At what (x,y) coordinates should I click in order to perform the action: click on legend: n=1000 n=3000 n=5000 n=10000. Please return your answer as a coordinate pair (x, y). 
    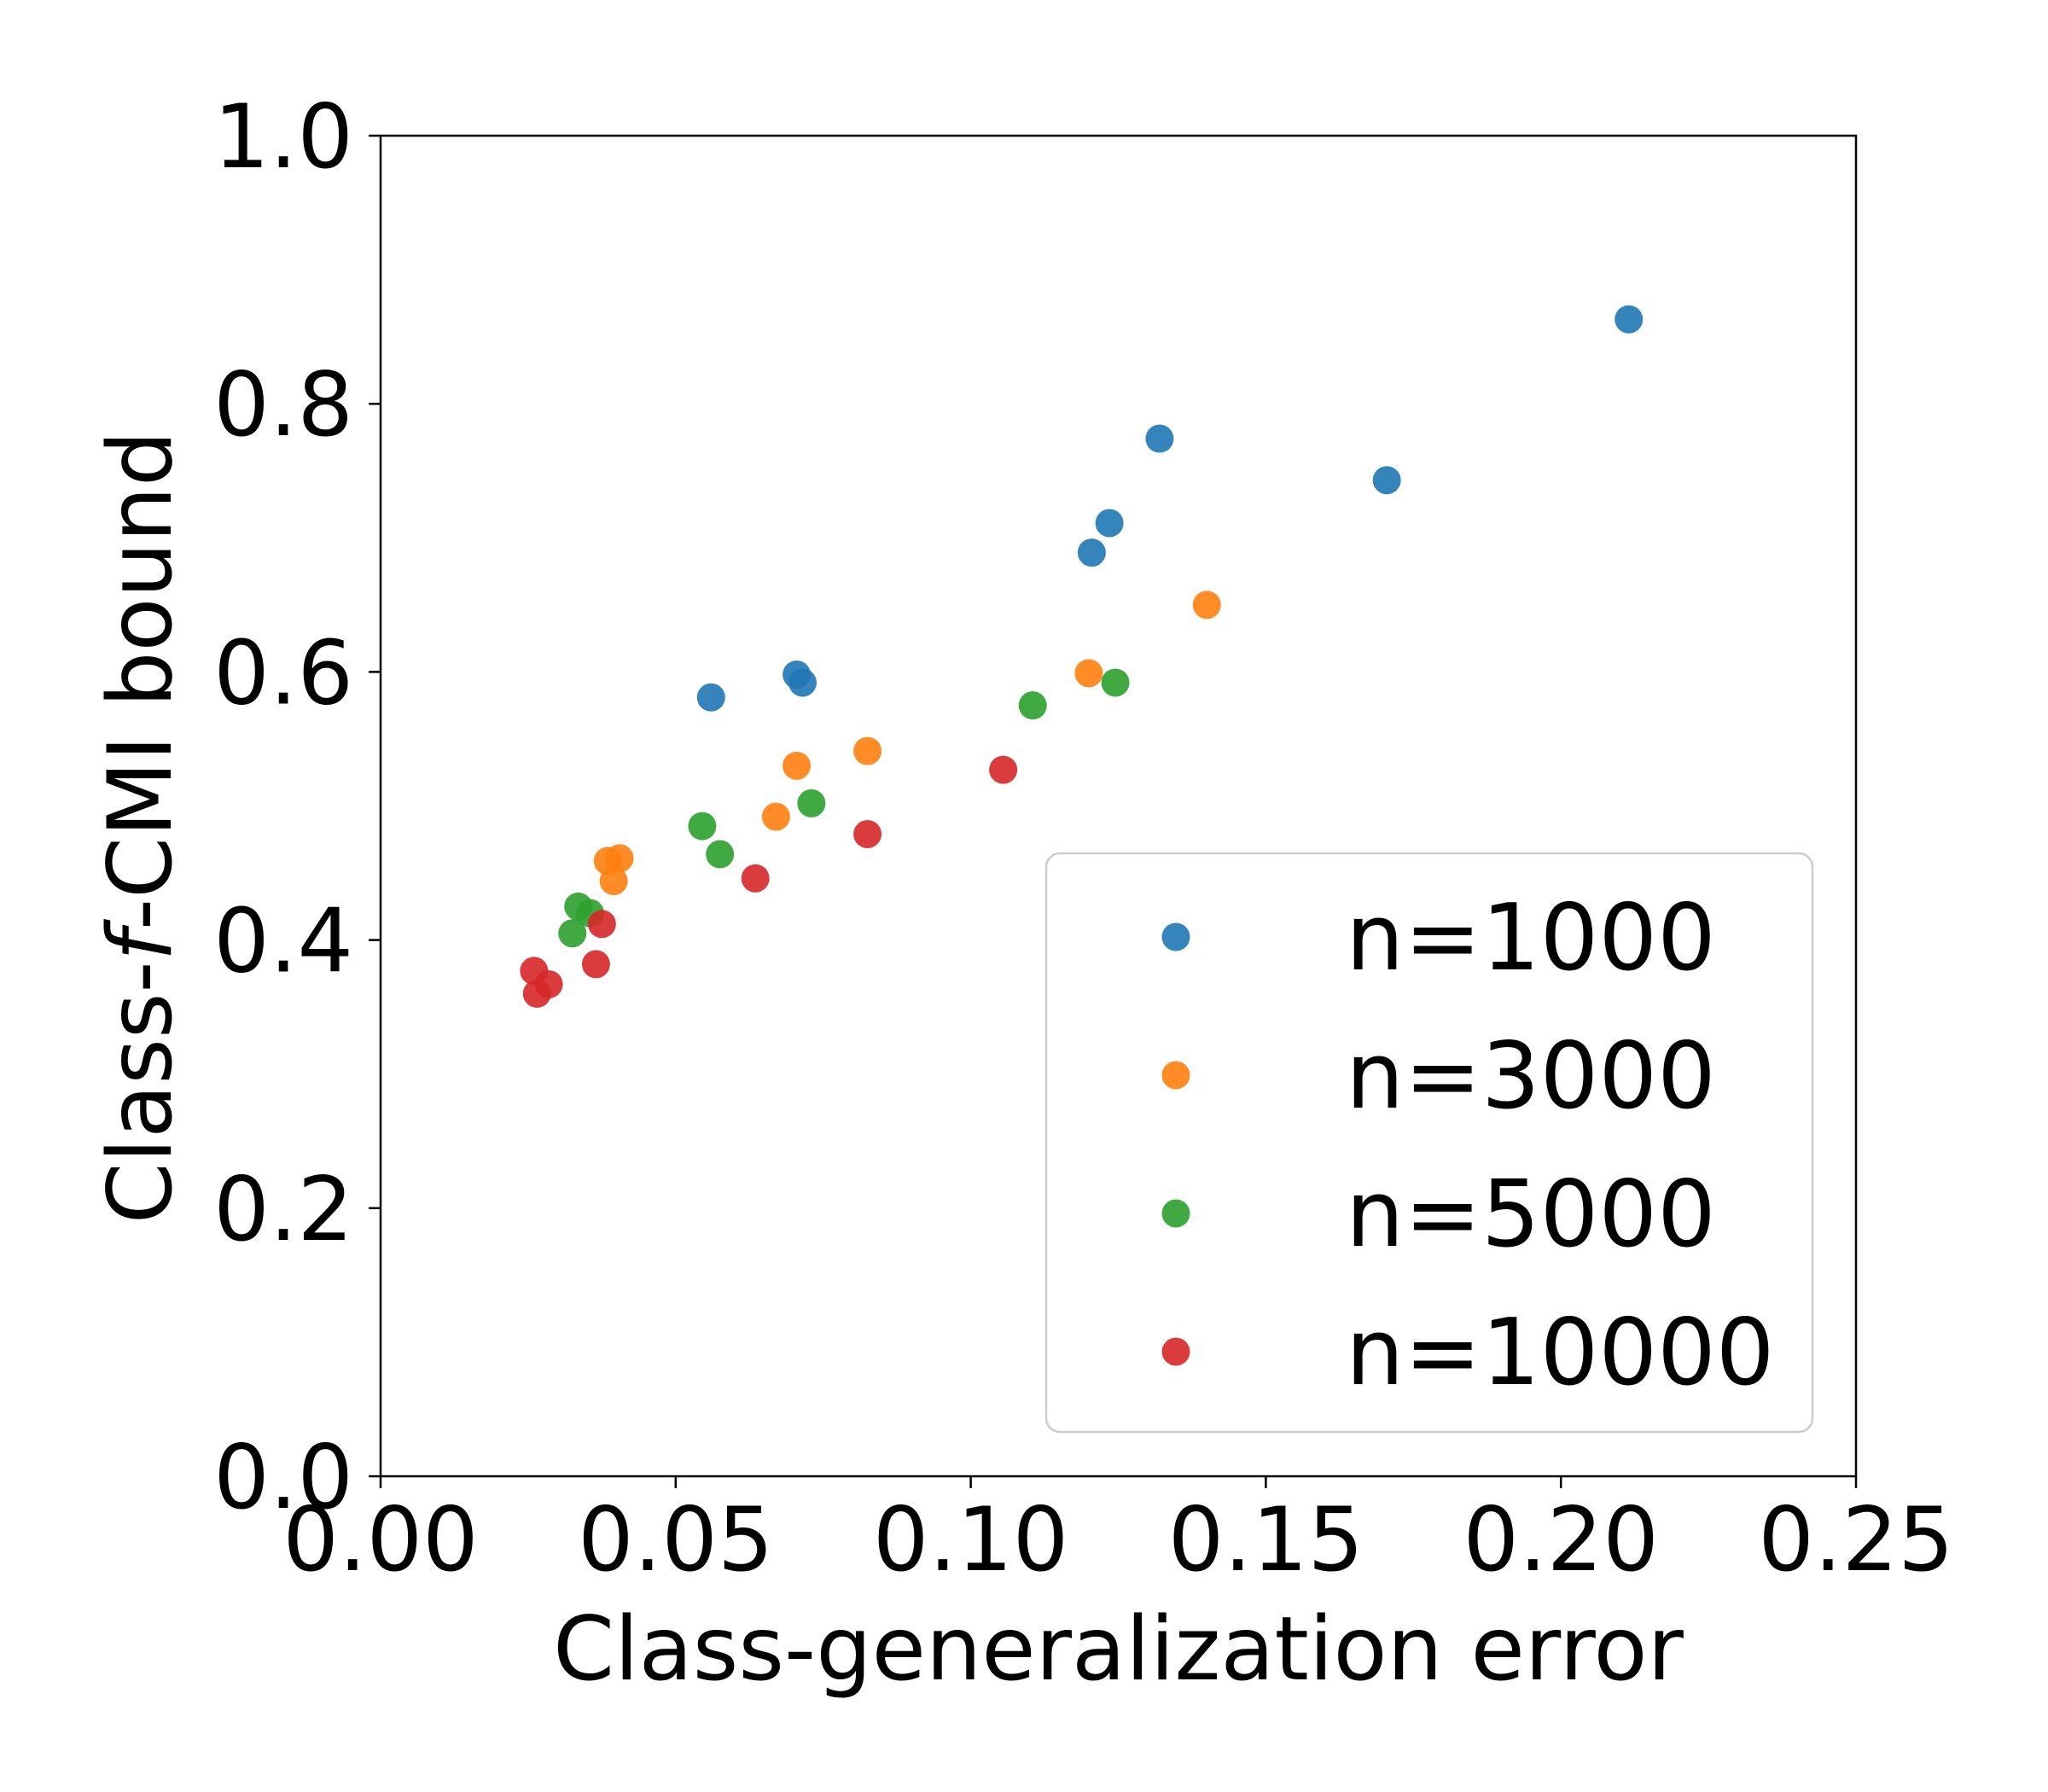
    Looking at the image, I should click on (1429, 1143).